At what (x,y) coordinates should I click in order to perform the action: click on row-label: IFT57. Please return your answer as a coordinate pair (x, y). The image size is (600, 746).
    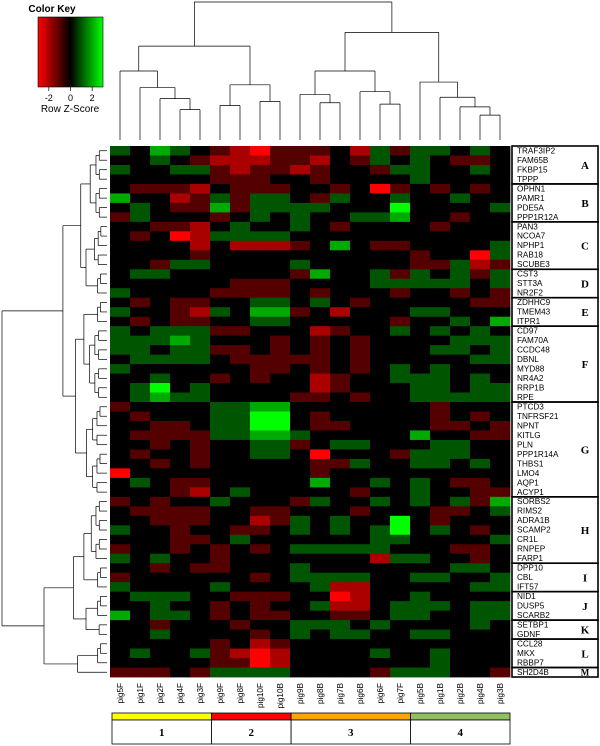
    Looking at the image, I should click on (528, 587).